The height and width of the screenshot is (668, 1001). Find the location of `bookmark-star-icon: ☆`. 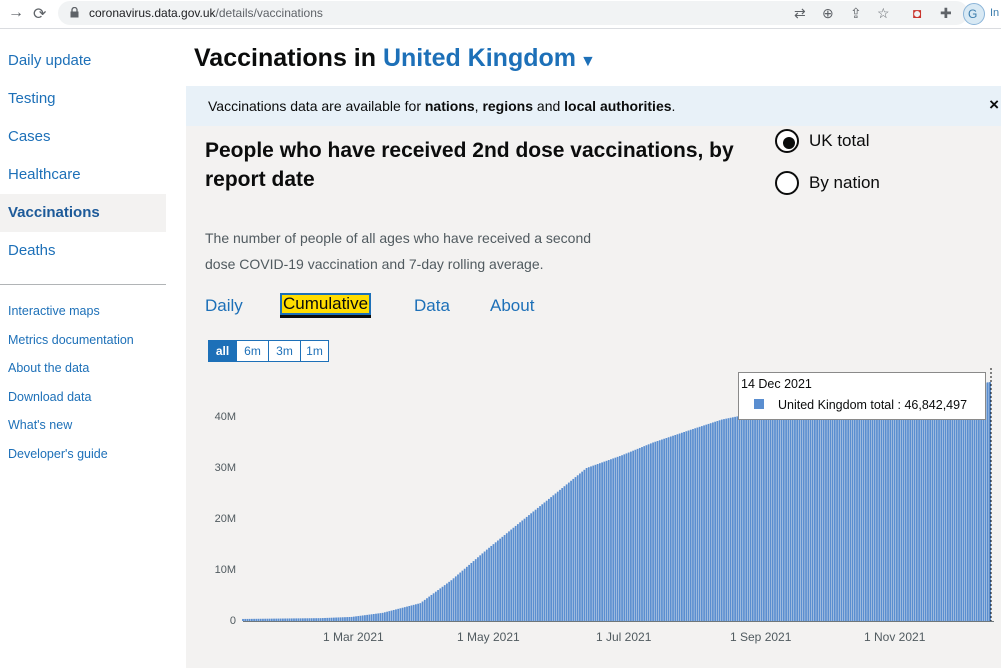

bookmark-star-icon: ☆ is located at coordinates (883, 13).